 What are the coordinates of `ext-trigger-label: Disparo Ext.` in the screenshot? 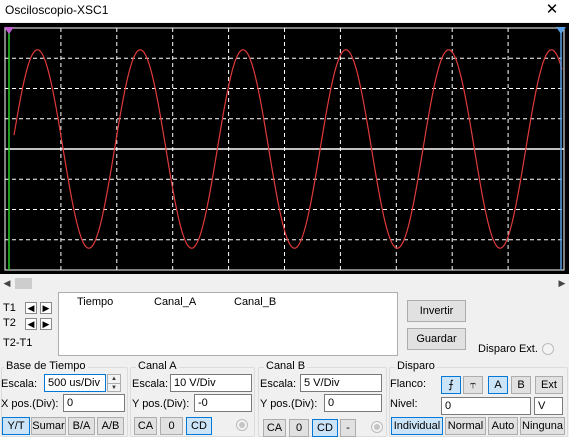 It's located at (508, 349).